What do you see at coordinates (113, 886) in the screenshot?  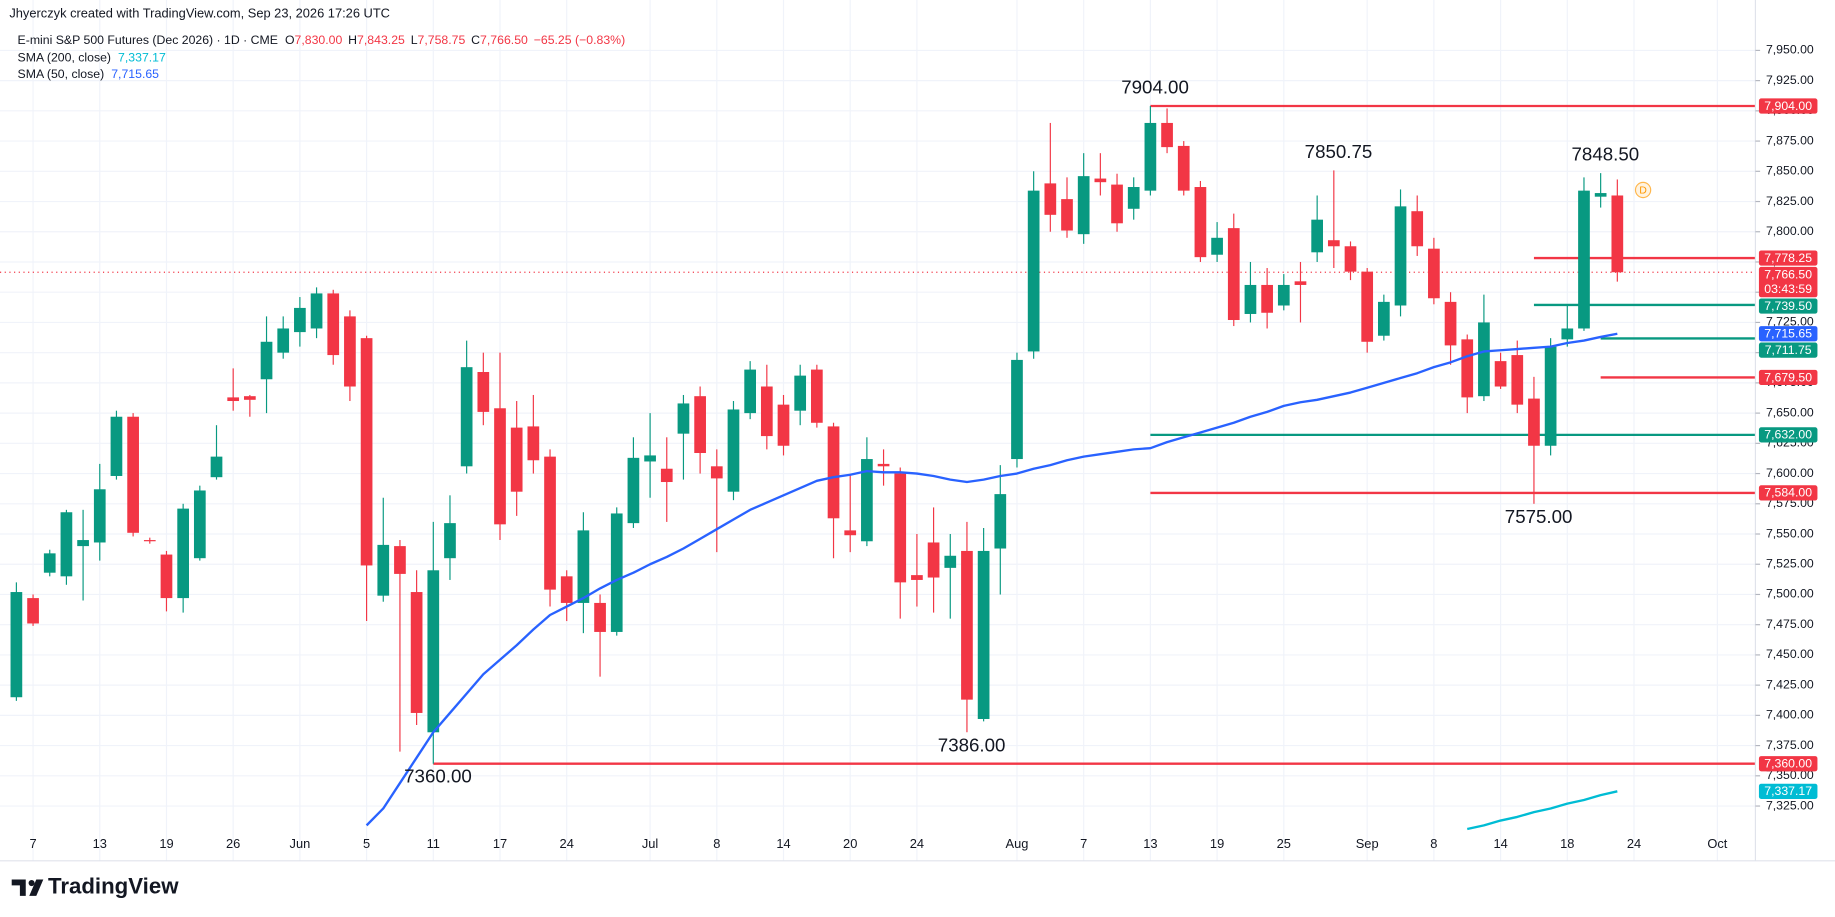 I see `brand: TradingView` at bounding box center [113, 886].